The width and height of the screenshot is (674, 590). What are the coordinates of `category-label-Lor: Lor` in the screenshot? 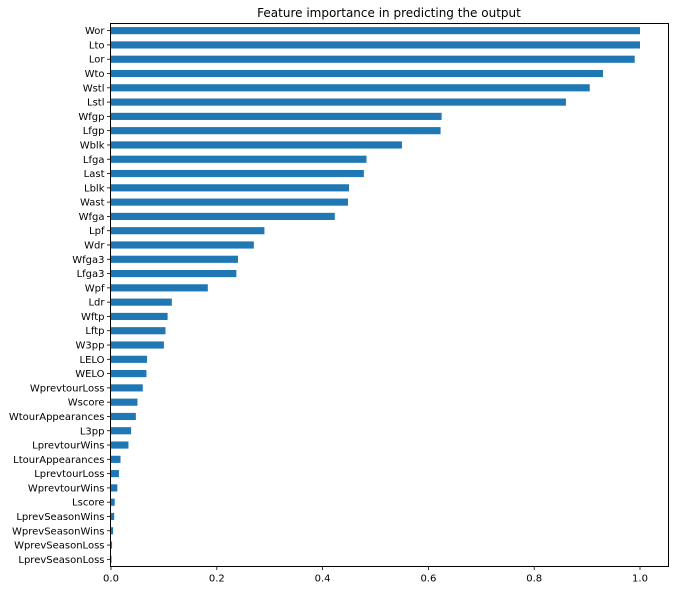 It's located at (97, 60).